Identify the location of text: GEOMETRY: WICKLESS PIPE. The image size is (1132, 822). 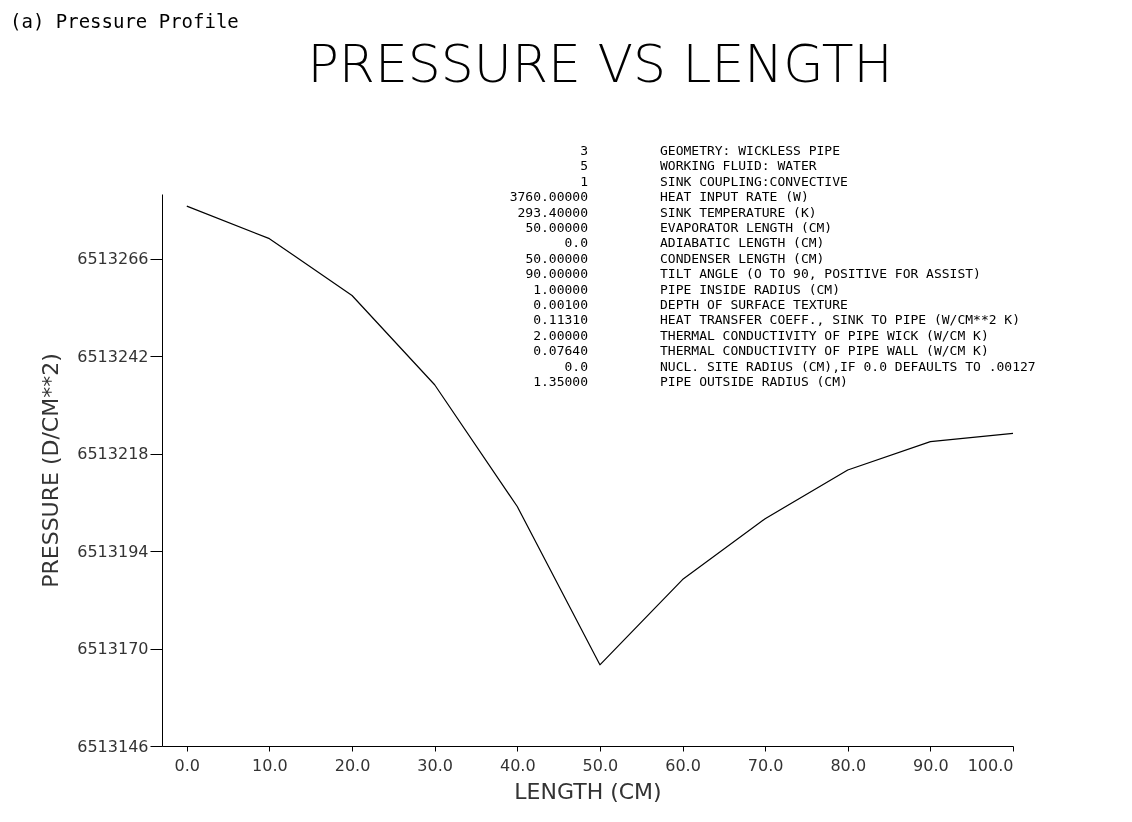
(750, 150).